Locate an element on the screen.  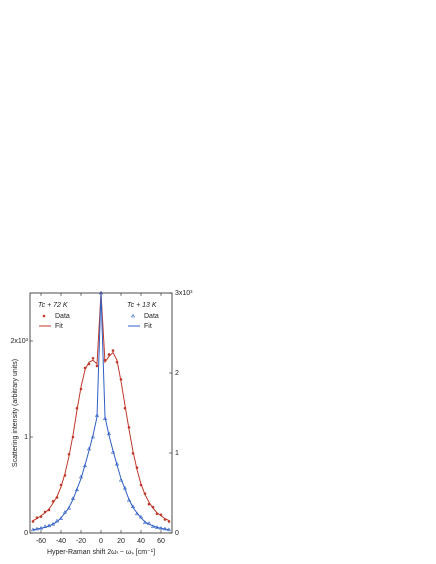
y2-tick-label: 1 is located at coordinates (177, 453).